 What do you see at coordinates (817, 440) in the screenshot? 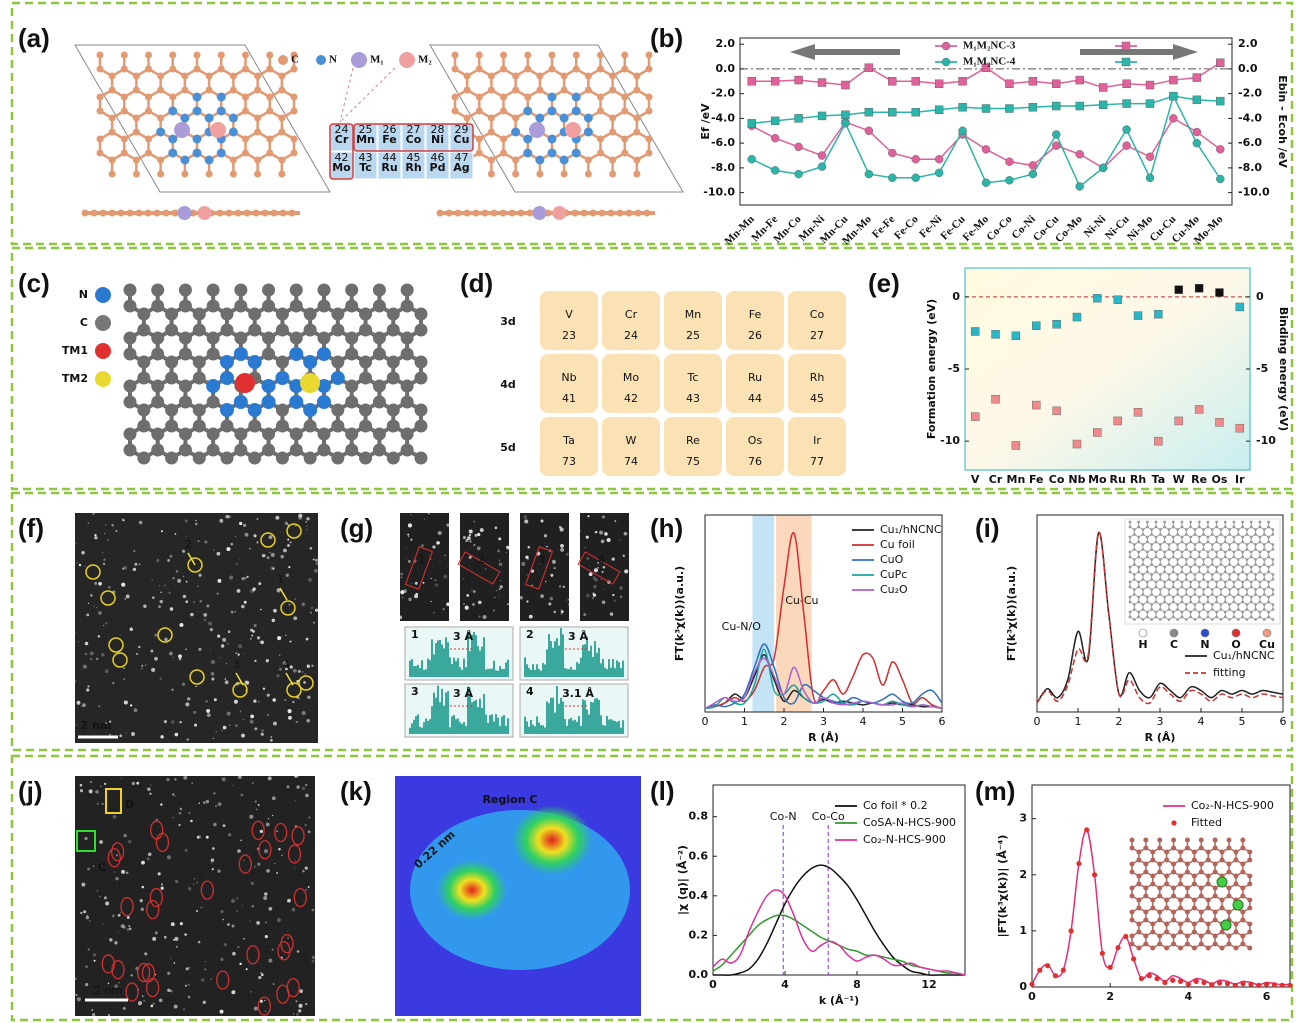
I see `element-symbol: Ir` at bounding box center [817, 440].